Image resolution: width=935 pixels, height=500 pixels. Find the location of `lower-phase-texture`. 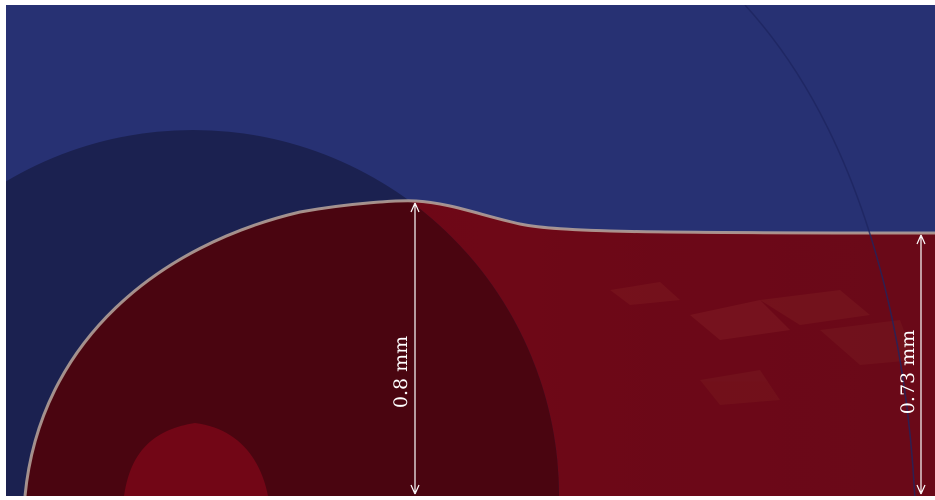

lower-phase-texture is located at coordinates (762, 343).